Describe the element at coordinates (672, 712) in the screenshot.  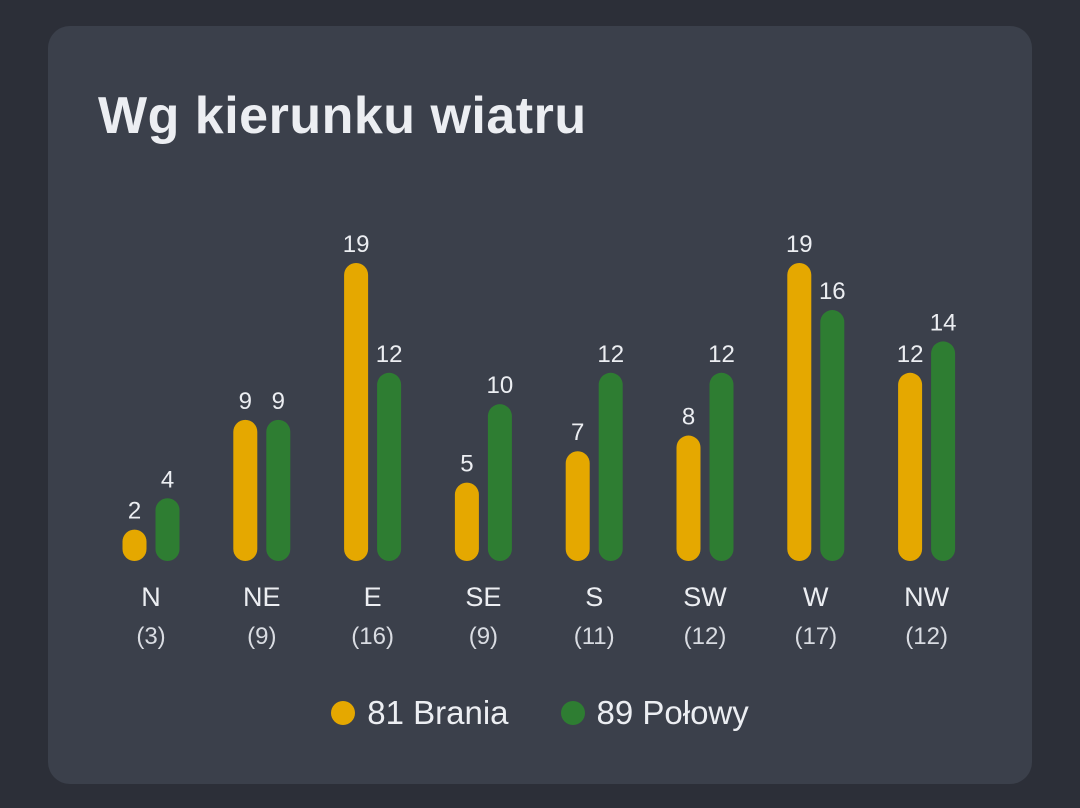
I see `legend-label-polowy: 89 Połowy` at that location.